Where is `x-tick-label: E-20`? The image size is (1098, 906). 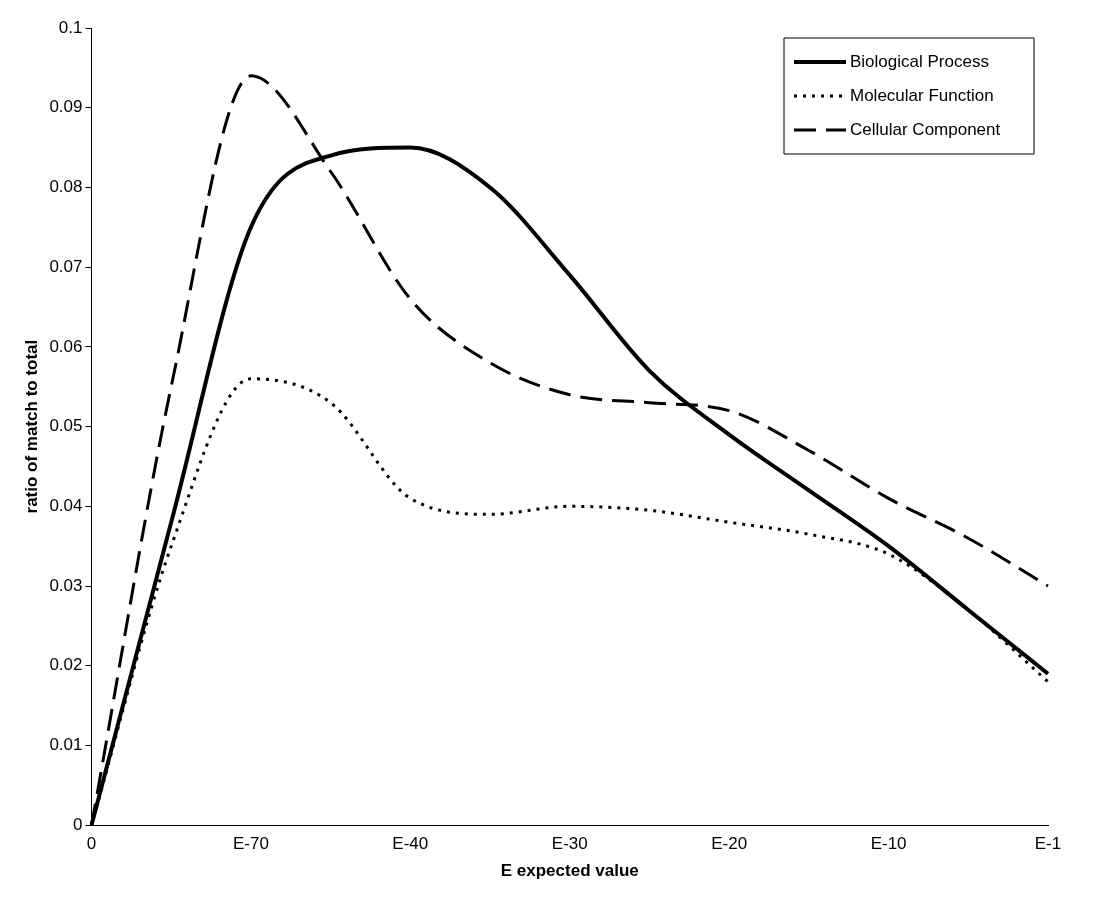 x-tick-label: E-20 is located at coordinates (729, 844).